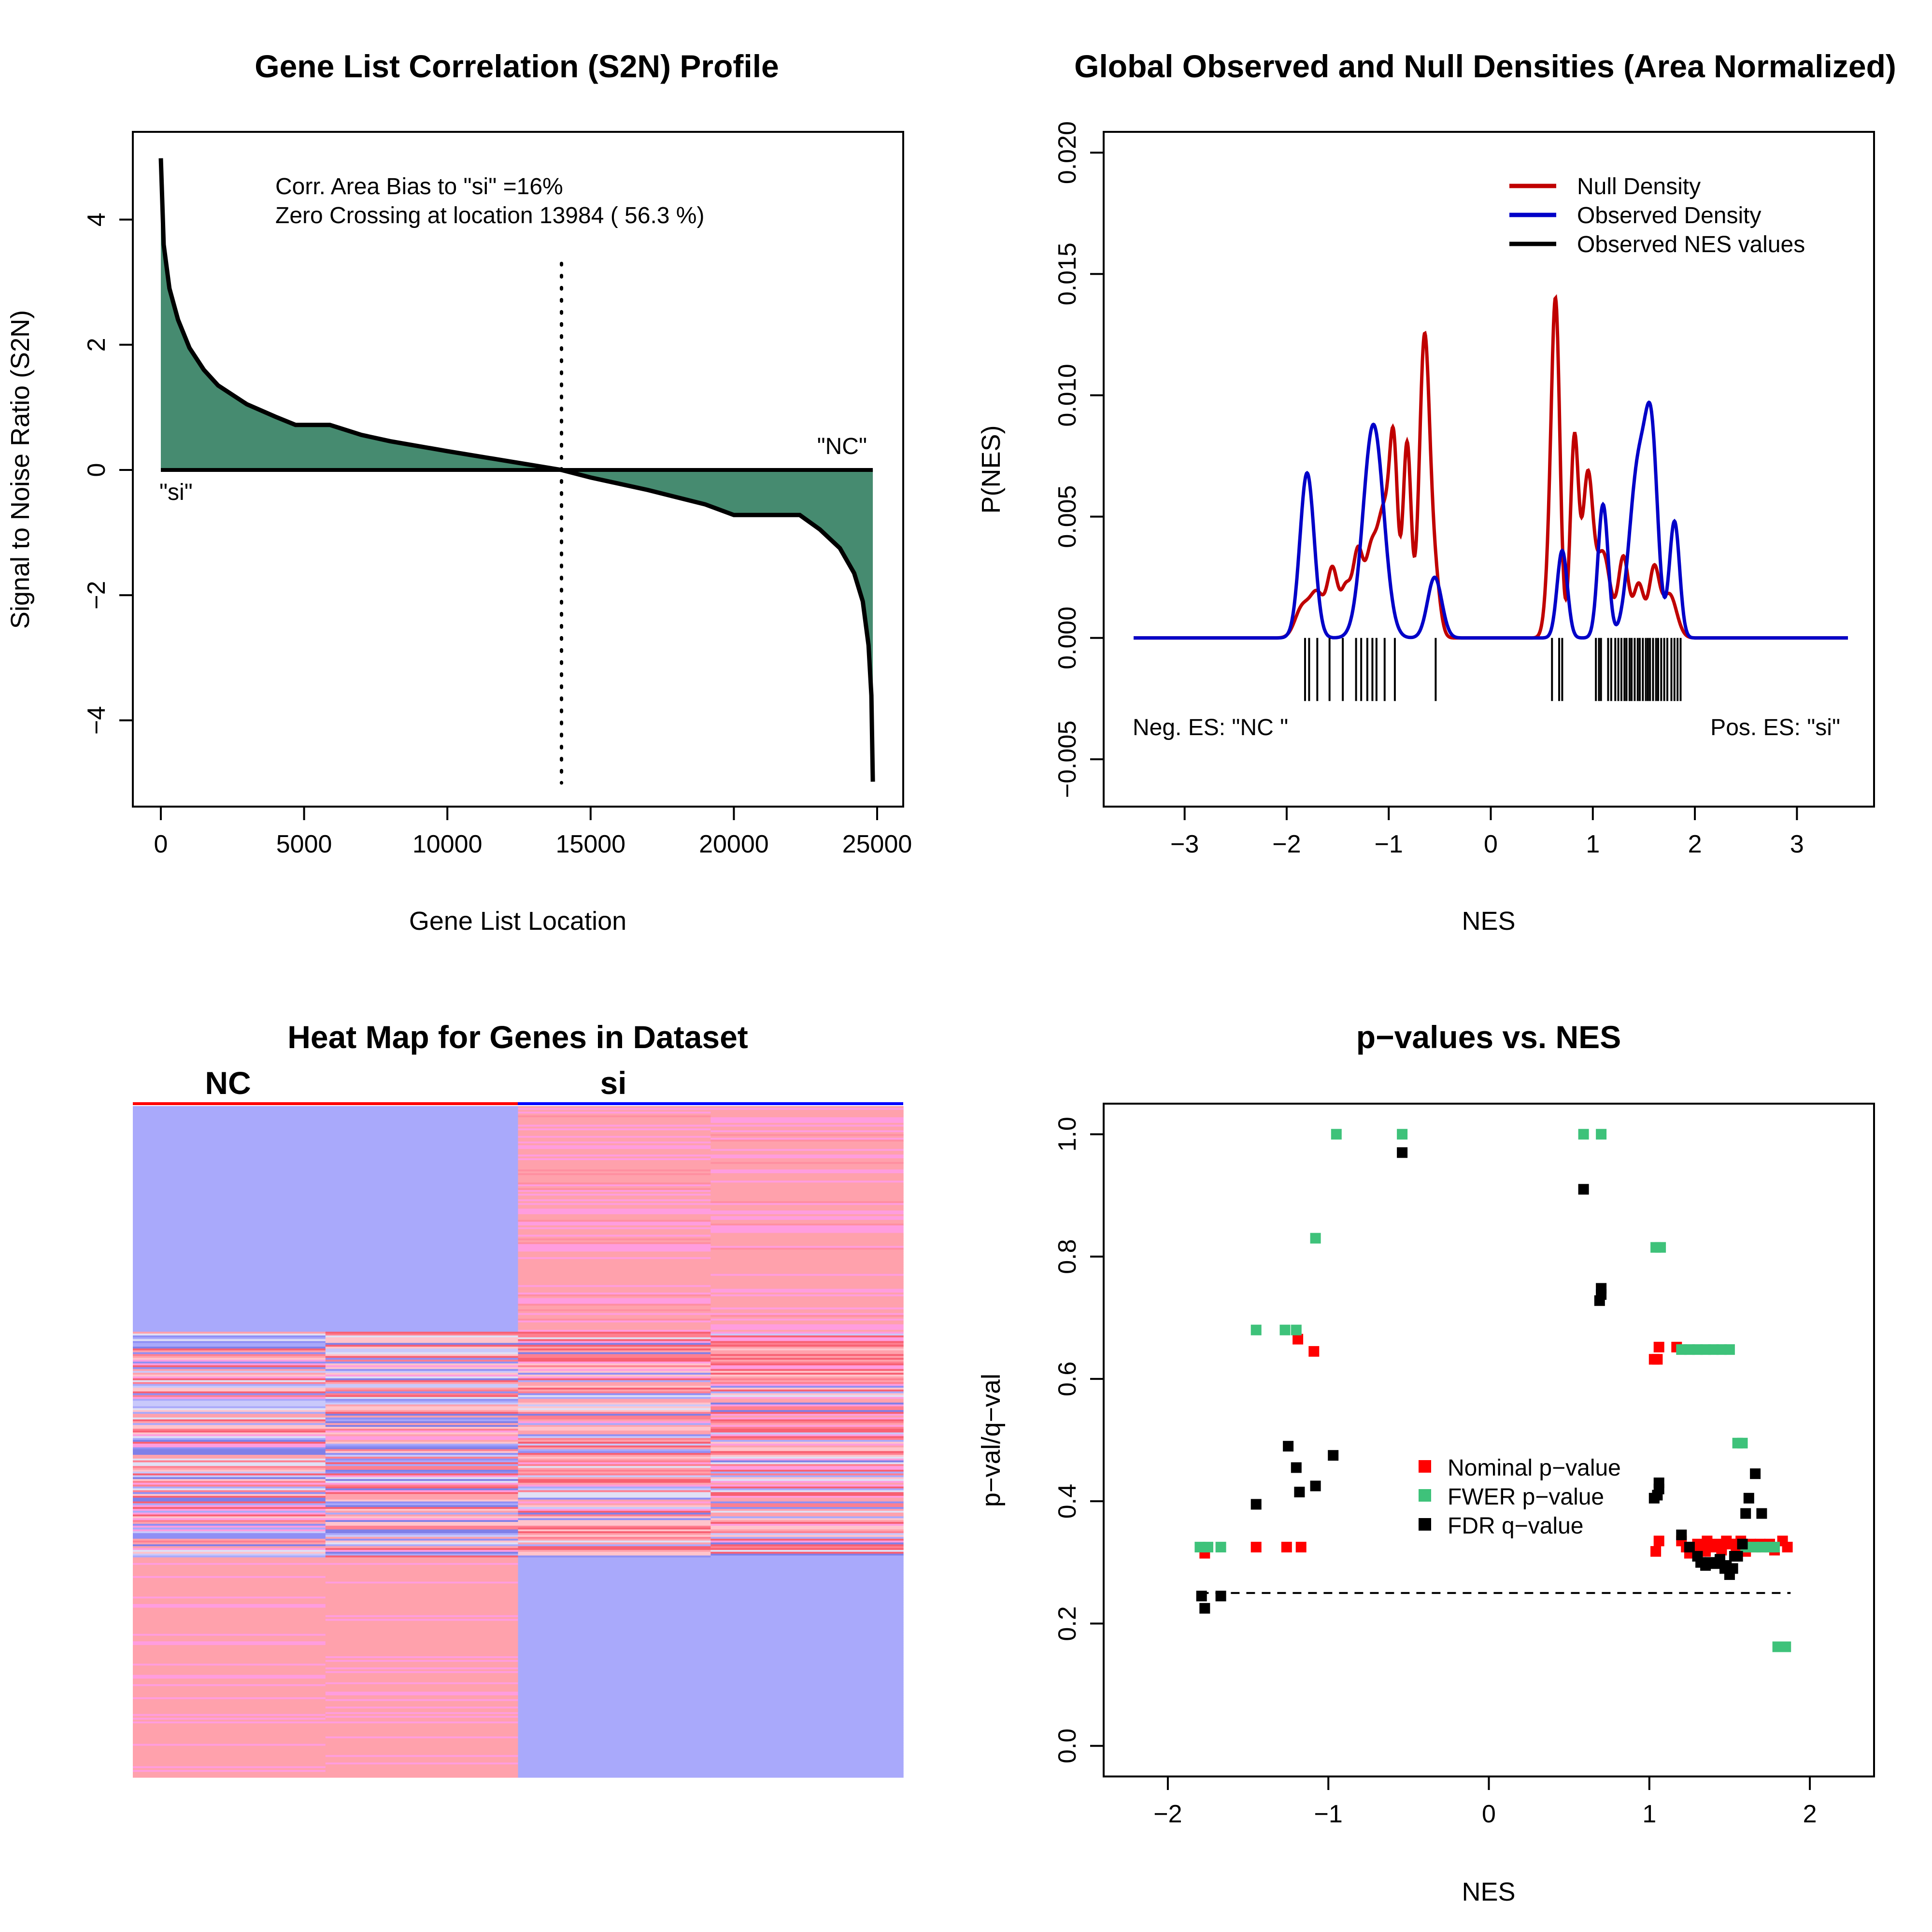  Describe the element at coordinates (1488, 1891) in the screenshot. I see `pvalue-x-label: NES` at that location.